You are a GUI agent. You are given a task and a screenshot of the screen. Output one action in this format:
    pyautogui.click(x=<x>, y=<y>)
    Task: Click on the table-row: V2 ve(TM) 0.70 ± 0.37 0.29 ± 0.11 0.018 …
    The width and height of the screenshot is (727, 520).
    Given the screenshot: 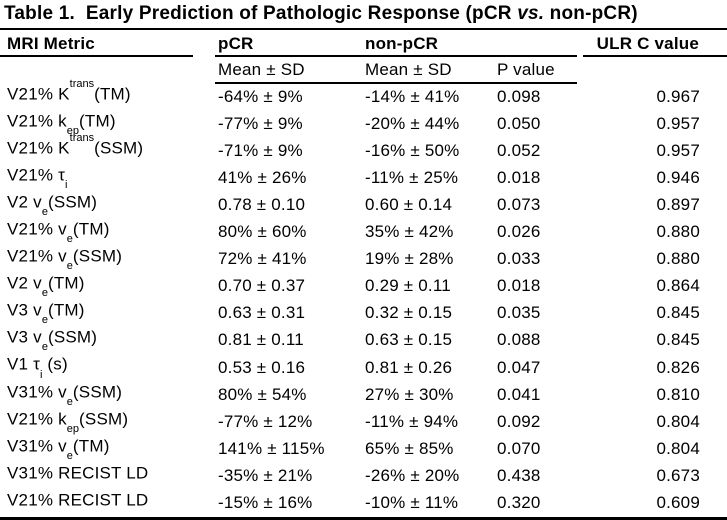 What is the action you would take?
    pyautogui.click(x=363, y=286)
    